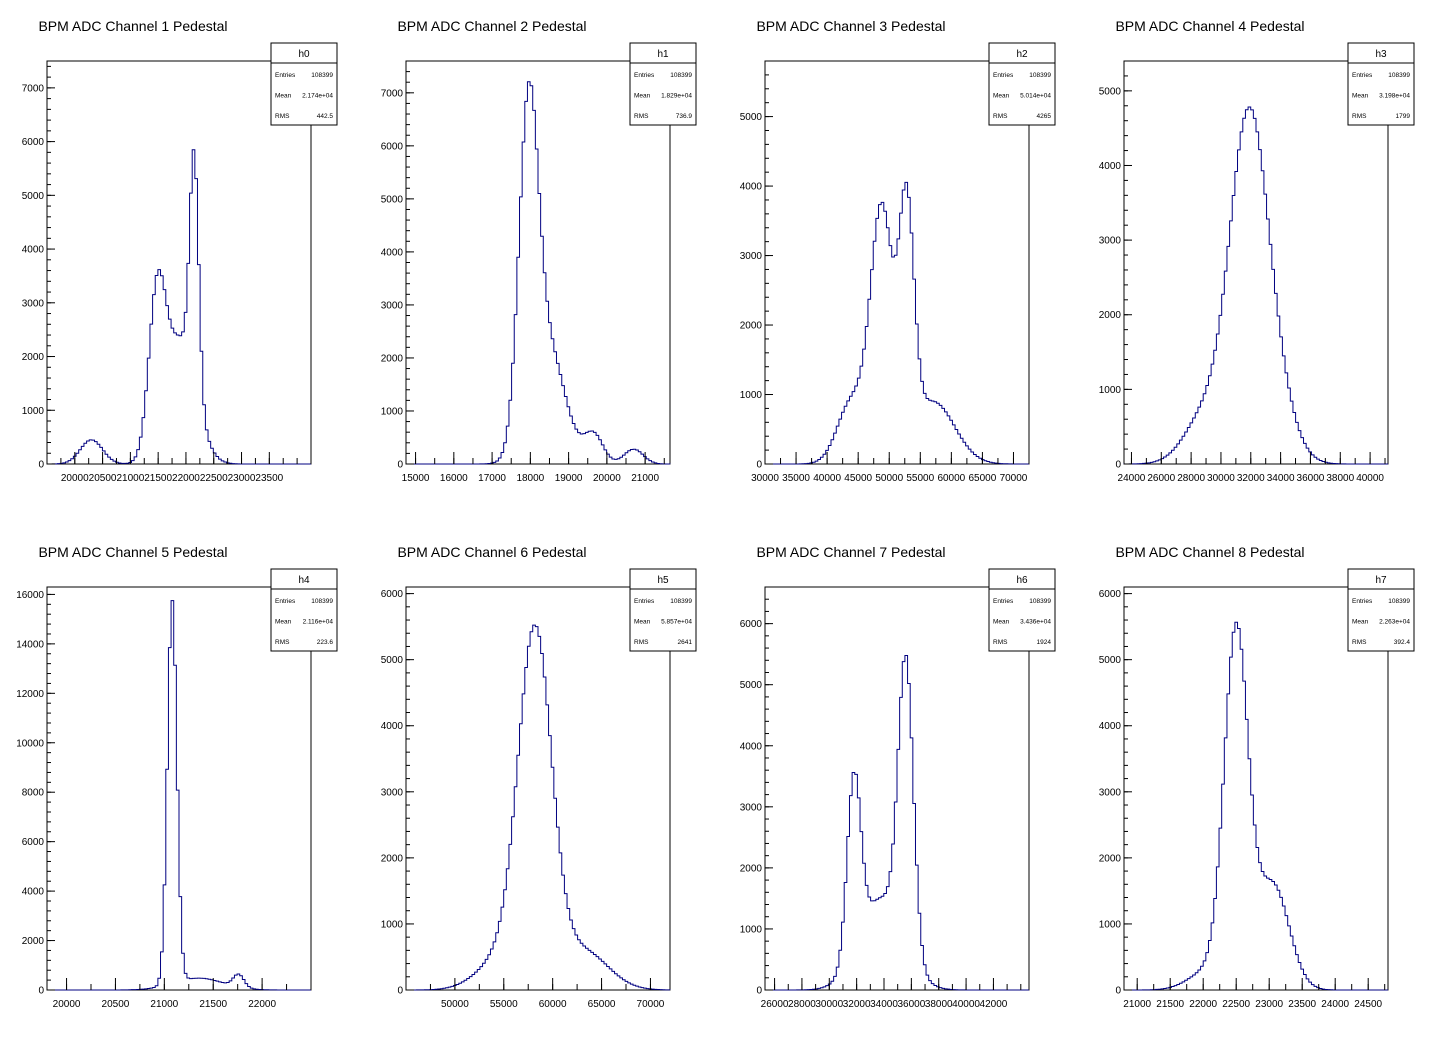  Describe the element at coordinates (850, 552) in the screenshot. I see `chart-title: BPM ADC Channel 7 Pedestal` at that location.